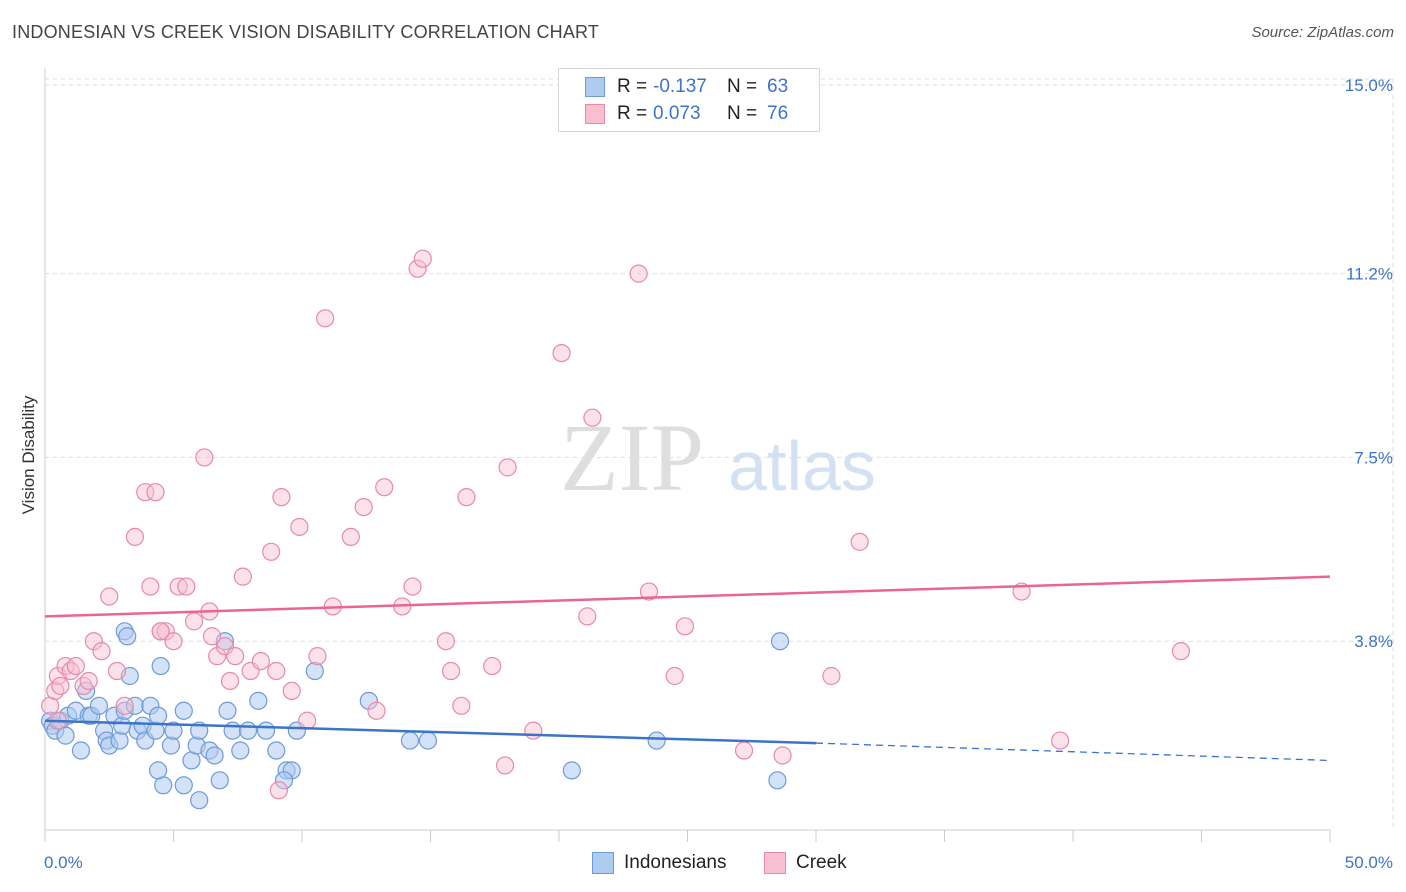 The image size is (1406, 892). Describe the element at coordinates (1373, 457) in the screenshot. I see `y-tick-label: 7.5%` at that location.